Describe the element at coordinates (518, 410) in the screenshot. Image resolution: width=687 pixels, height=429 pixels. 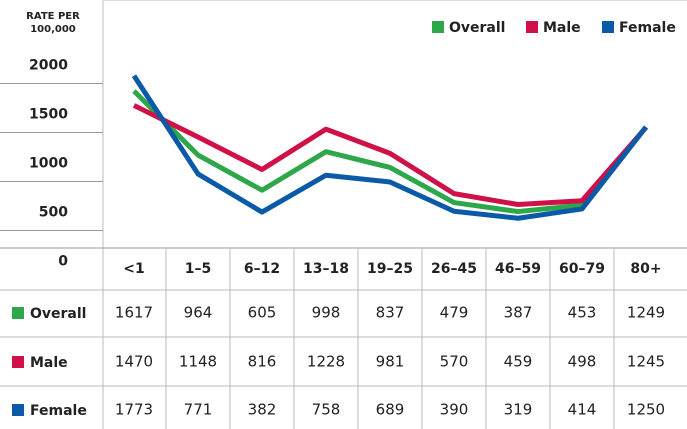
I see `table-value: 319` at that location.